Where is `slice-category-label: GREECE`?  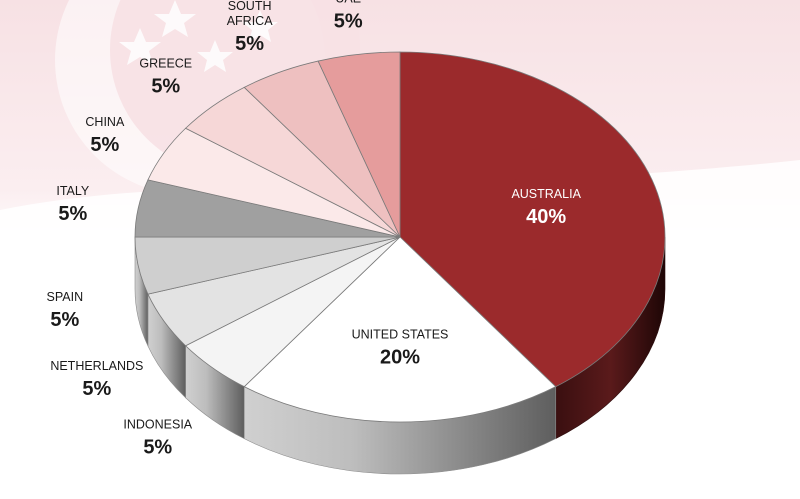
slice-category-label: GREECE is located at coordinates (165, 63).